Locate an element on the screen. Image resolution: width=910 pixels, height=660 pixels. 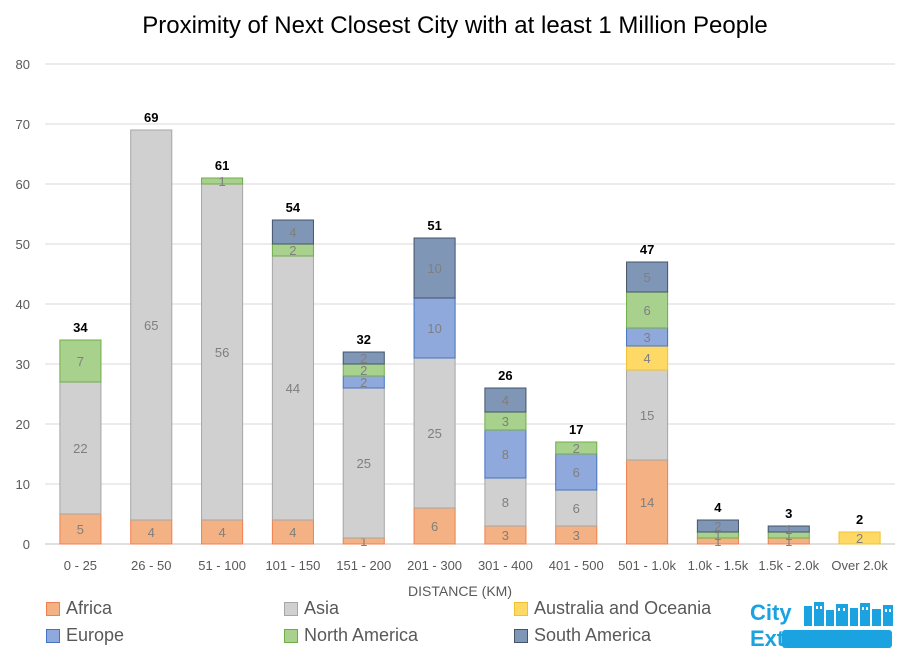
x-tick-label: 0 - 25 is located at coordinates (80, 565).